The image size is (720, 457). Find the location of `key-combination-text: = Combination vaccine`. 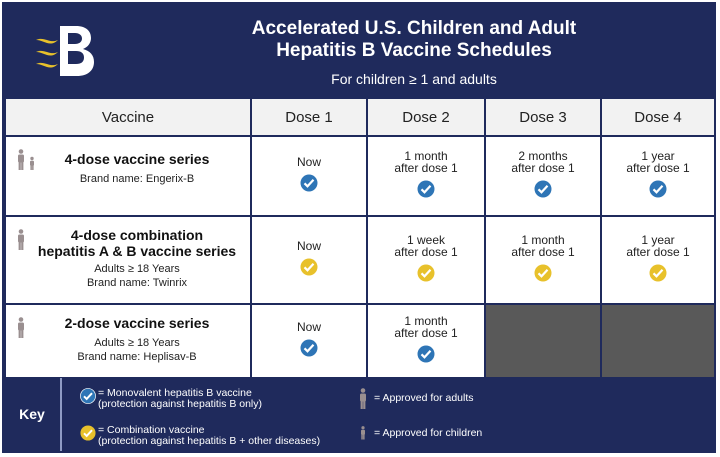

key-combination-text: = Combination vaccine is located at coordinates (151, 430).